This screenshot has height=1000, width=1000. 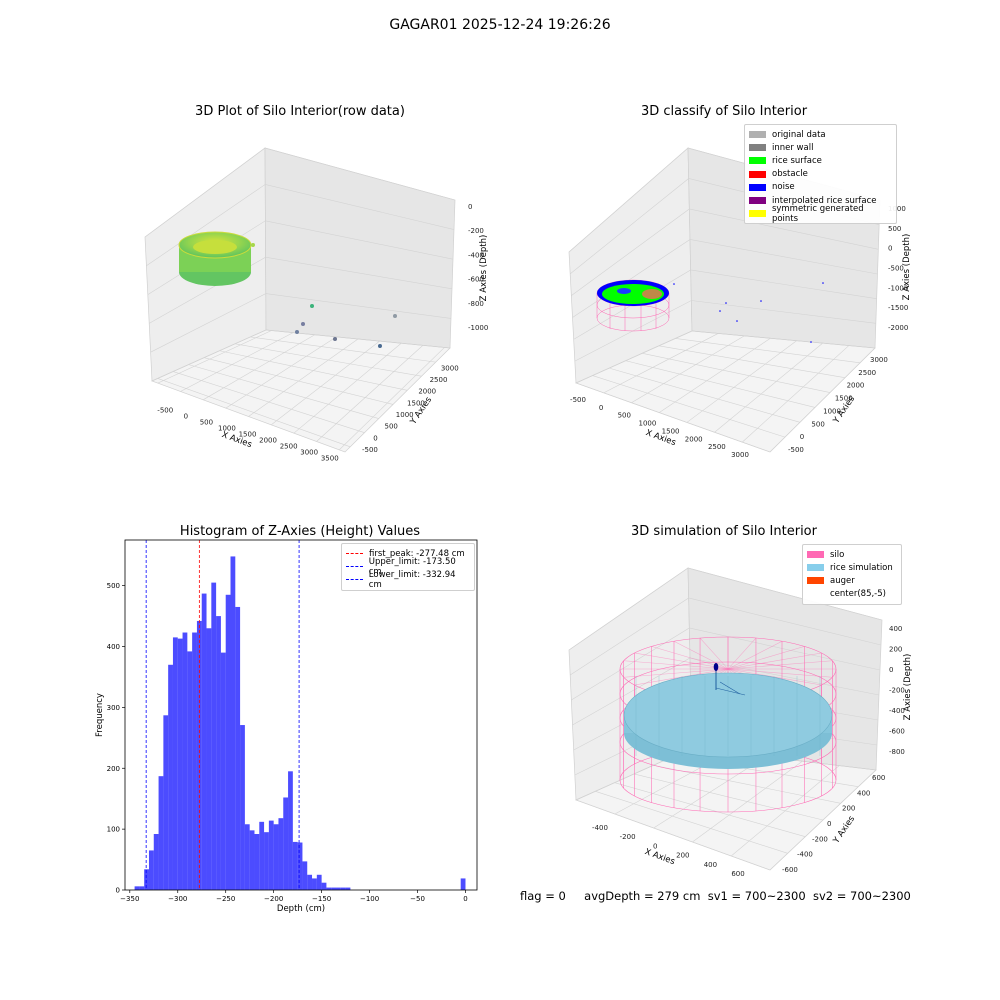 What do you see at coordinates (321, 899) in the screenshot?
I see `x-tick-label: −150` at bounding box center [321, 899].